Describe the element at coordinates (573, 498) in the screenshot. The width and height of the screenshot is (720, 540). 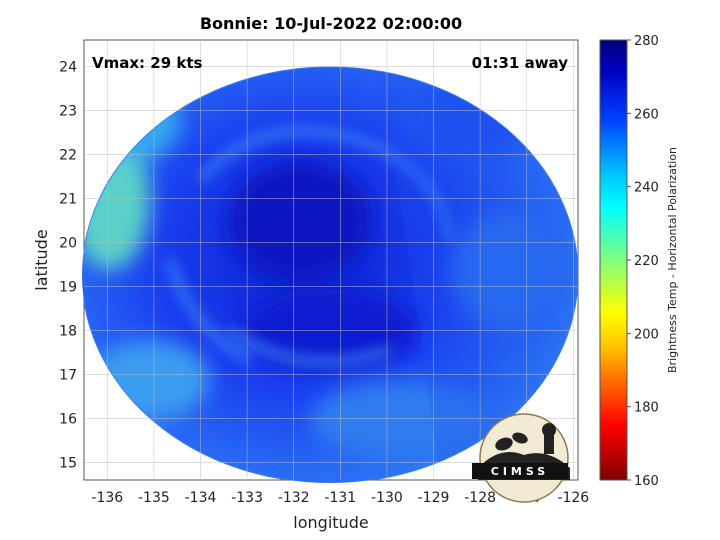
I see `x-tick-label: -126` at that location.